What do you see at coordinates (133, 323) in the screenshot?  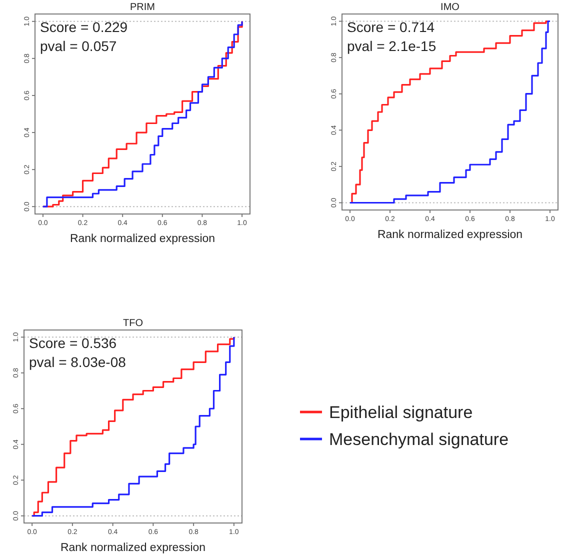 I see `chart-title: TFO` at bounding box center [133, 323].